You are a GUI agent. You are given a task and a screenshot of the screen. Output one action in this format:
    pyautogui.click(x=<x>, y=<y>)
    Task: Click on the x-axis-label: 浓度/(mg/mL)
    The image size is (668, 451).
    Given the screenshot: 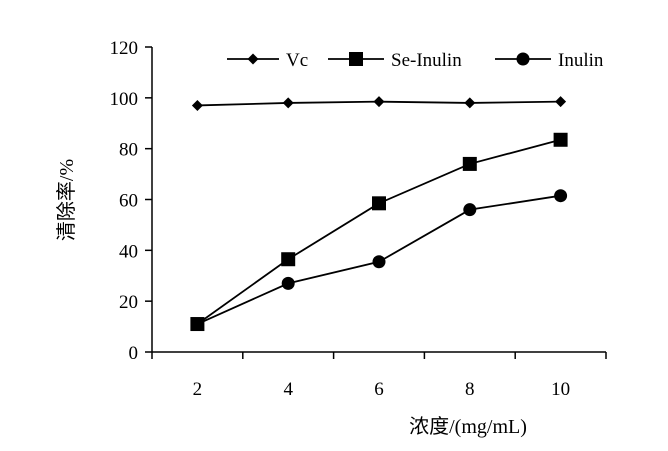 What is the action you would take?
    pyautogui.click(x=468, y=426)
    